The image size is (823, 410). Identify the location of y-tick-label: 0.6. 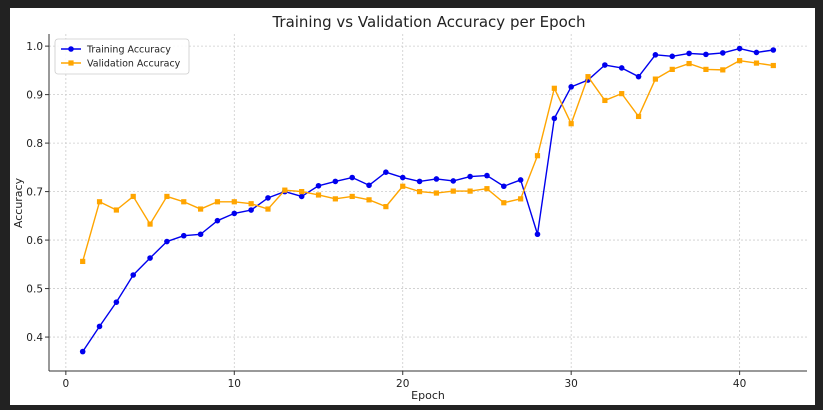
(34, 241).